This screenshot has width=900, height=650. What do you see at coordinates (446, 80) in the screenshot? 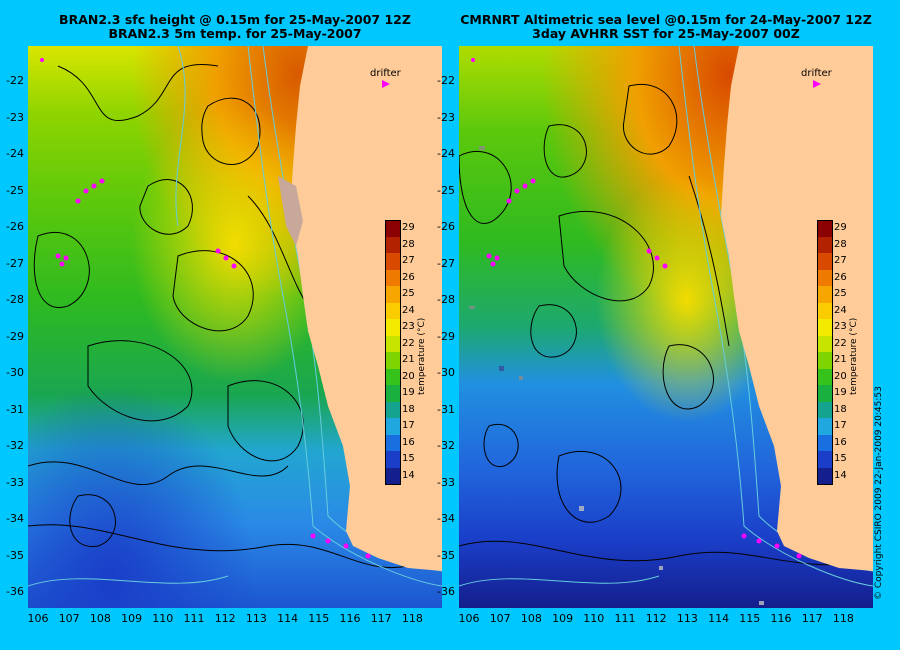
I see `lat-tick-label: -22` at bounding box center [446, 80].